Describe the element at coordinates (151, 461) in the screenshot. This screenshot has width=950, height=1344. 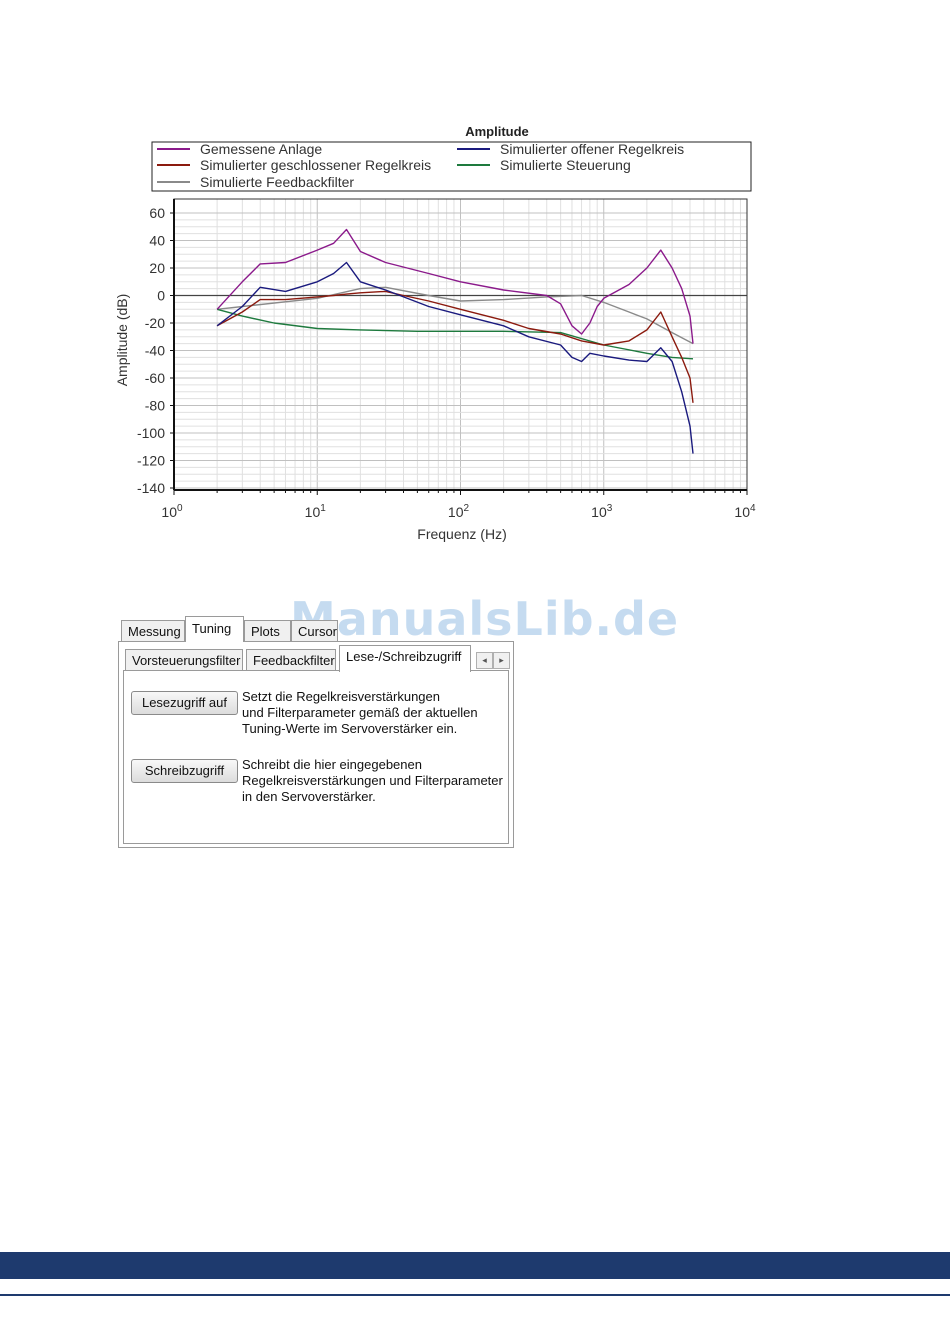
I see `y-tick-label: -120` at that location.